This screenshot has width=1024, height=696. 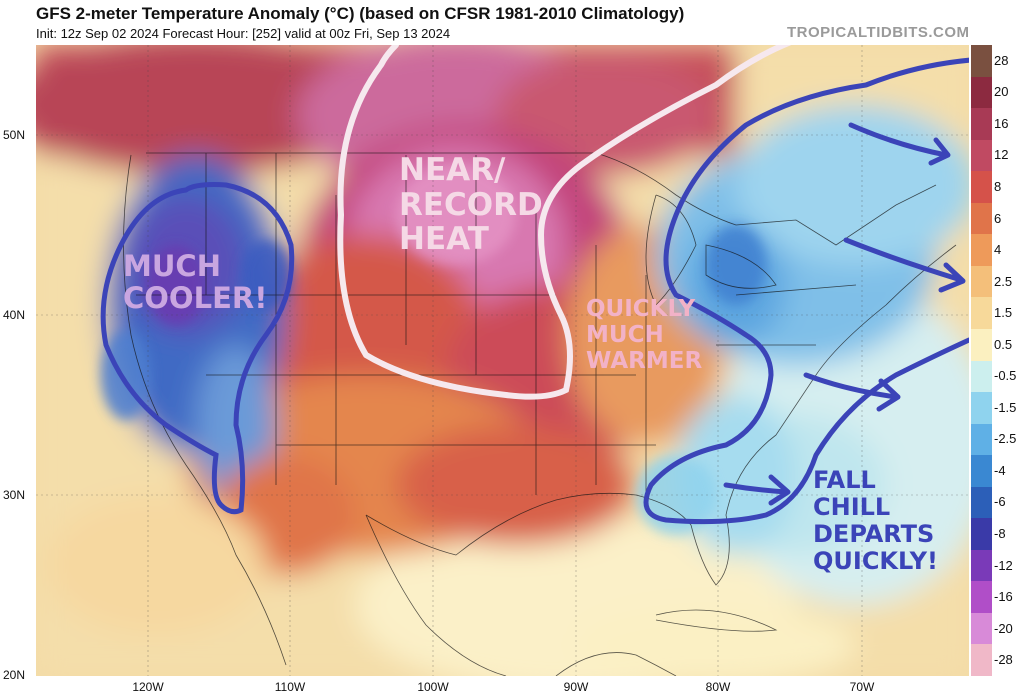 I want to click on annotation-quickly-much-warmer: QUICKLY MUCH WARMER, so click(x=644, y=335).